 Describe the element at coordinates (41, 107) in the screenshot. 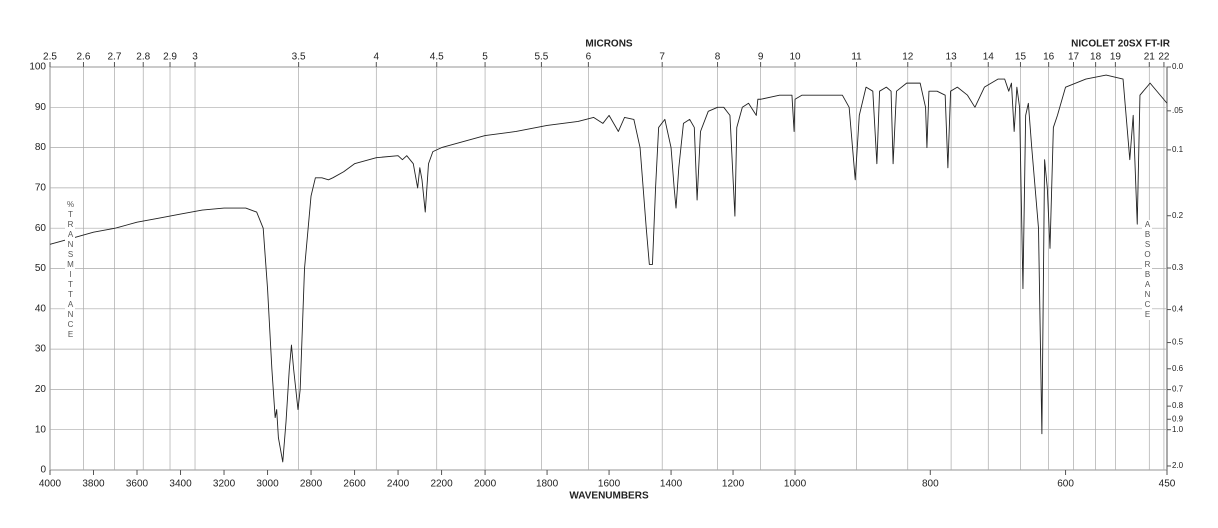

I see `y-tick-label: 90` at that location.